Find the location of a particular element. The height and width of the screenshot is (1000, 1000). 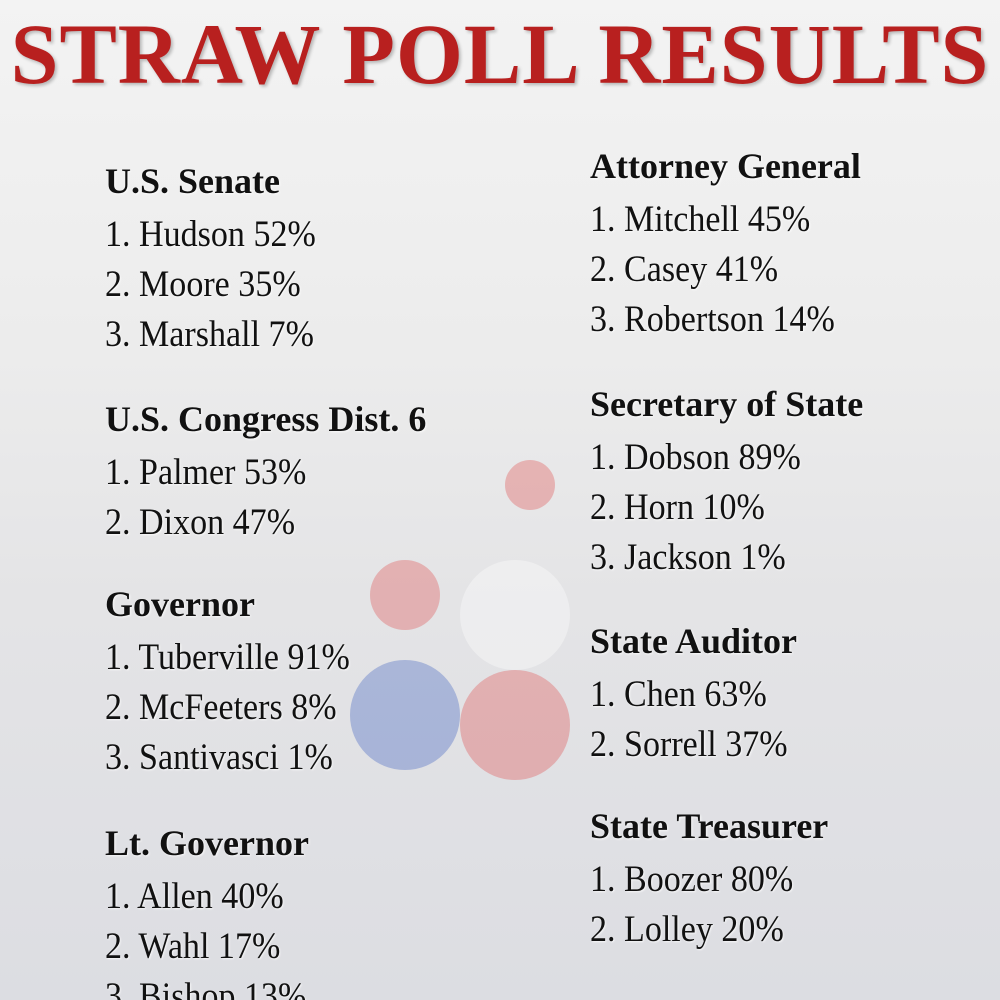

result-line: 1. Hudson 52% is located at coordinates (210, 234).